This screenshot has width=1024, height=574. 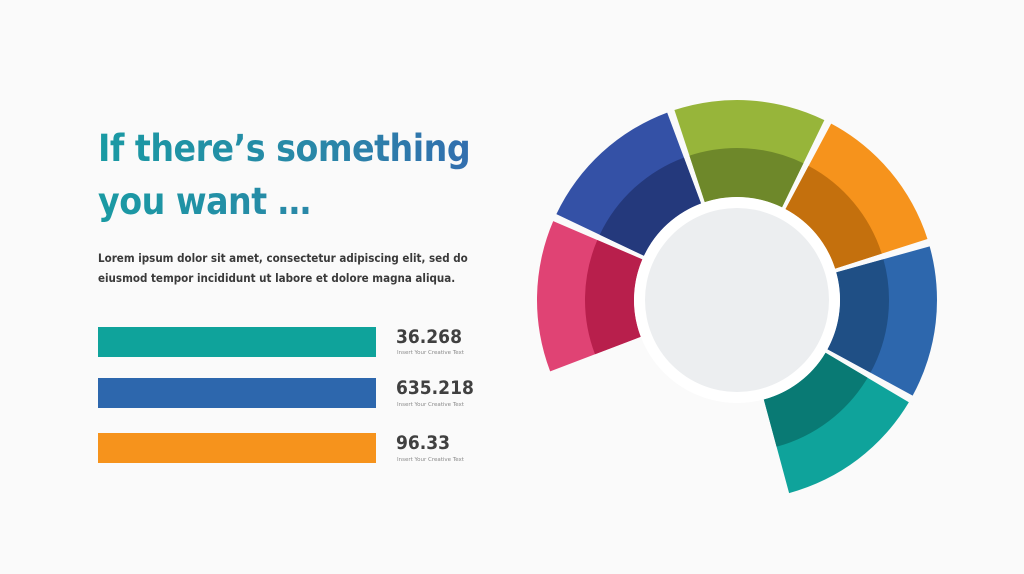 I want to click on donut-slice-inner-blue, so click(x=858, y=316).